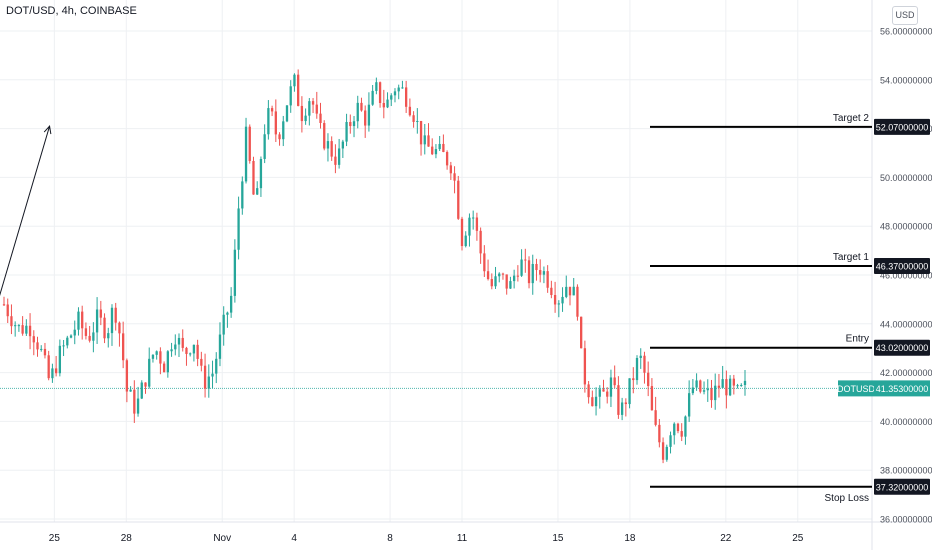 Image resolution: width=932 pixels, height=550 pixels. What do you see at coordinates (462, 538) in the screenshot?
I see `x-tick-label: 11` at bounding box center [462, 538].